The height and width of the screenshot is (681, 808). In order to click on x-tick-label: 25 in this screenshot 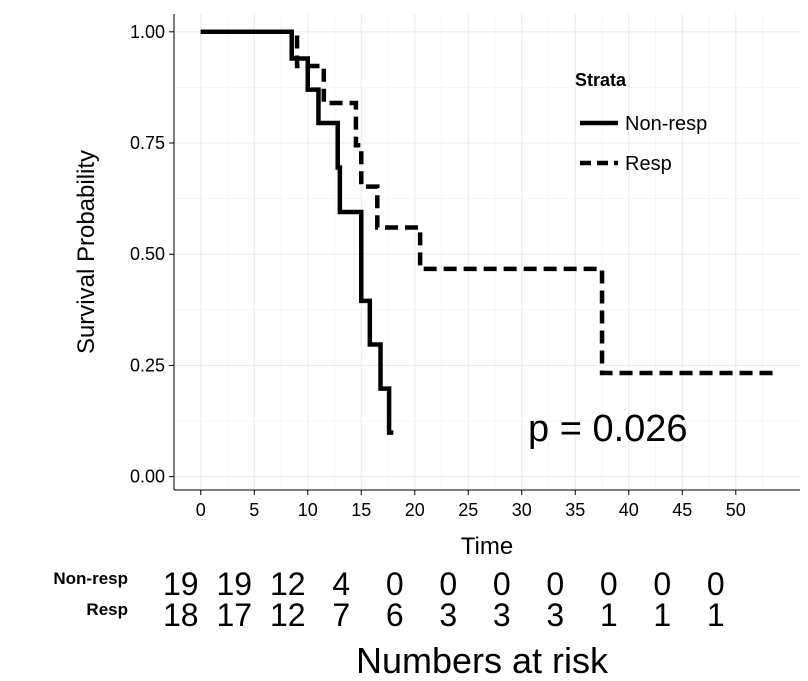, I will do `click(468, 510)`.